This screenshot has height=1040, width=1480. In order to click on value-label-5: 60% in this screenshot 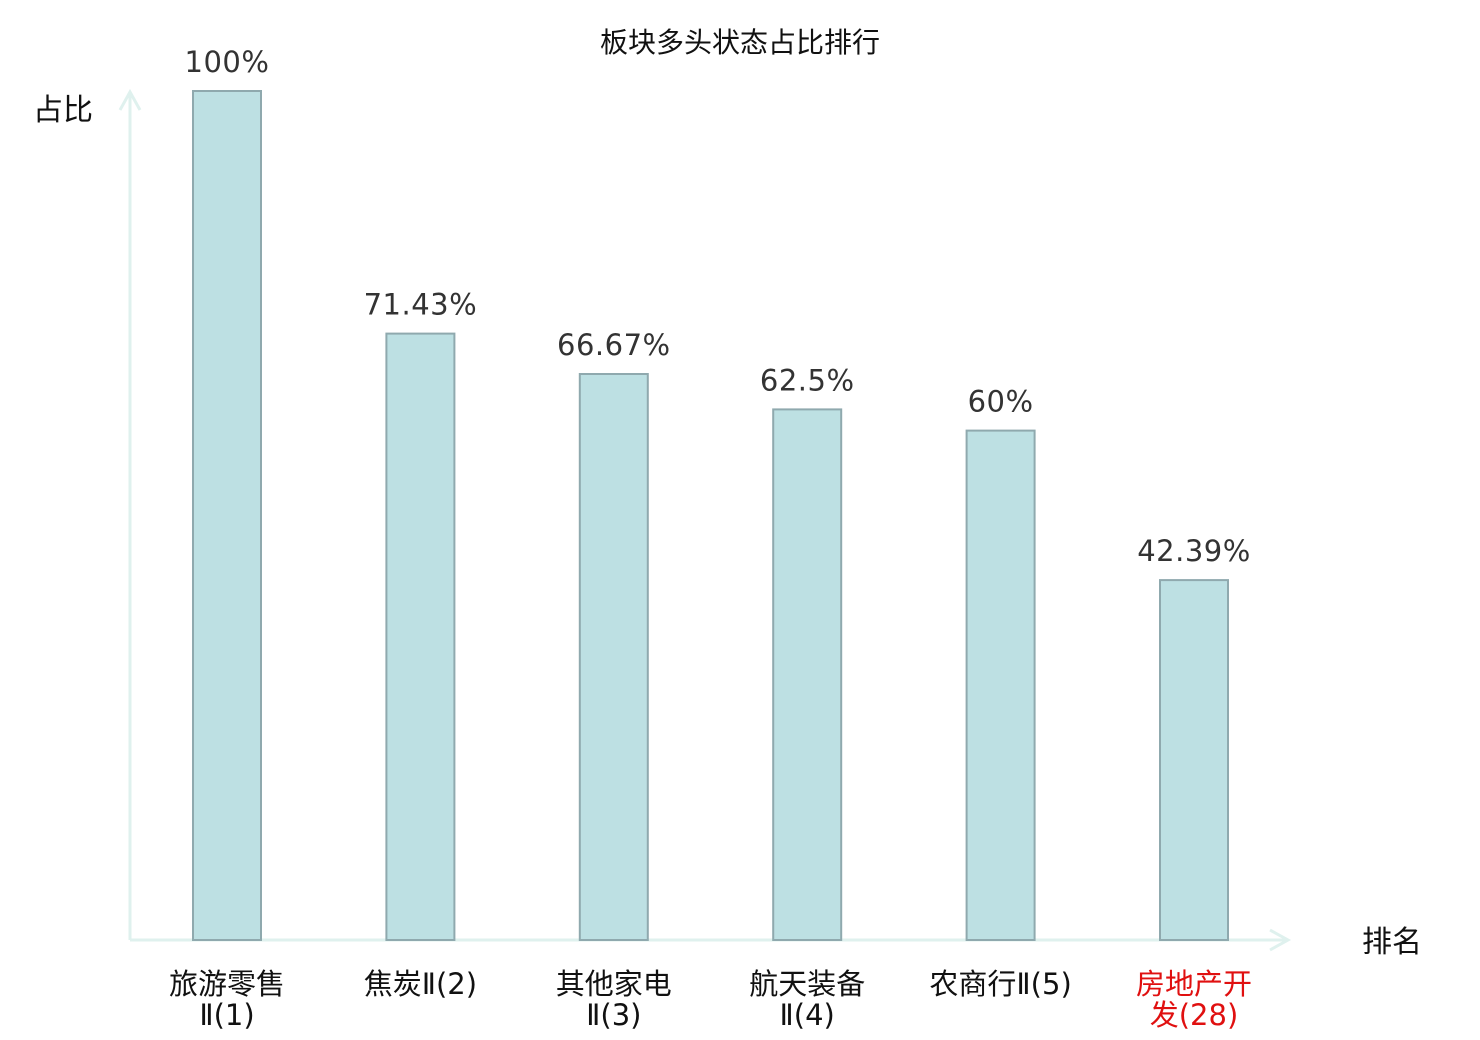, I will do `click(1001, 402)`.